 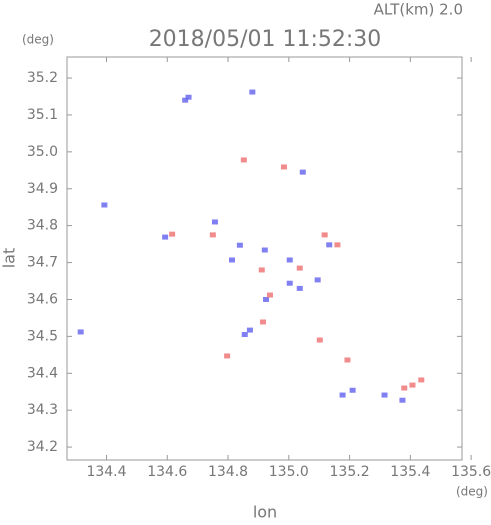 I want to click on y-tick-label: 34.2, so click(x=42, y=447).